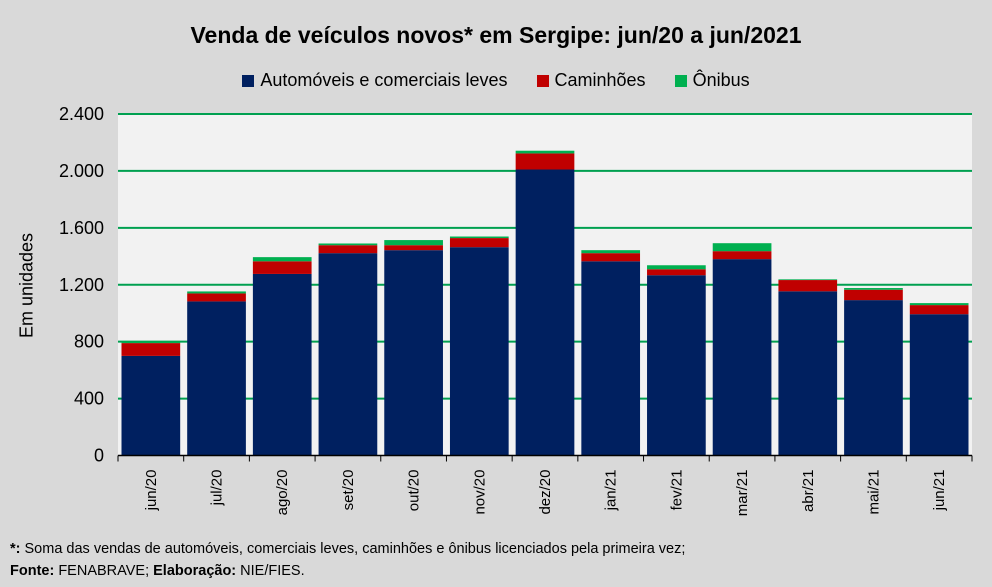 The height and width of the screenshot is (587, 992). What do you see at coordinates (81, 228) in the screenshot?
I see `y-tick-label: 1.600` at bounding box center [81, 228].